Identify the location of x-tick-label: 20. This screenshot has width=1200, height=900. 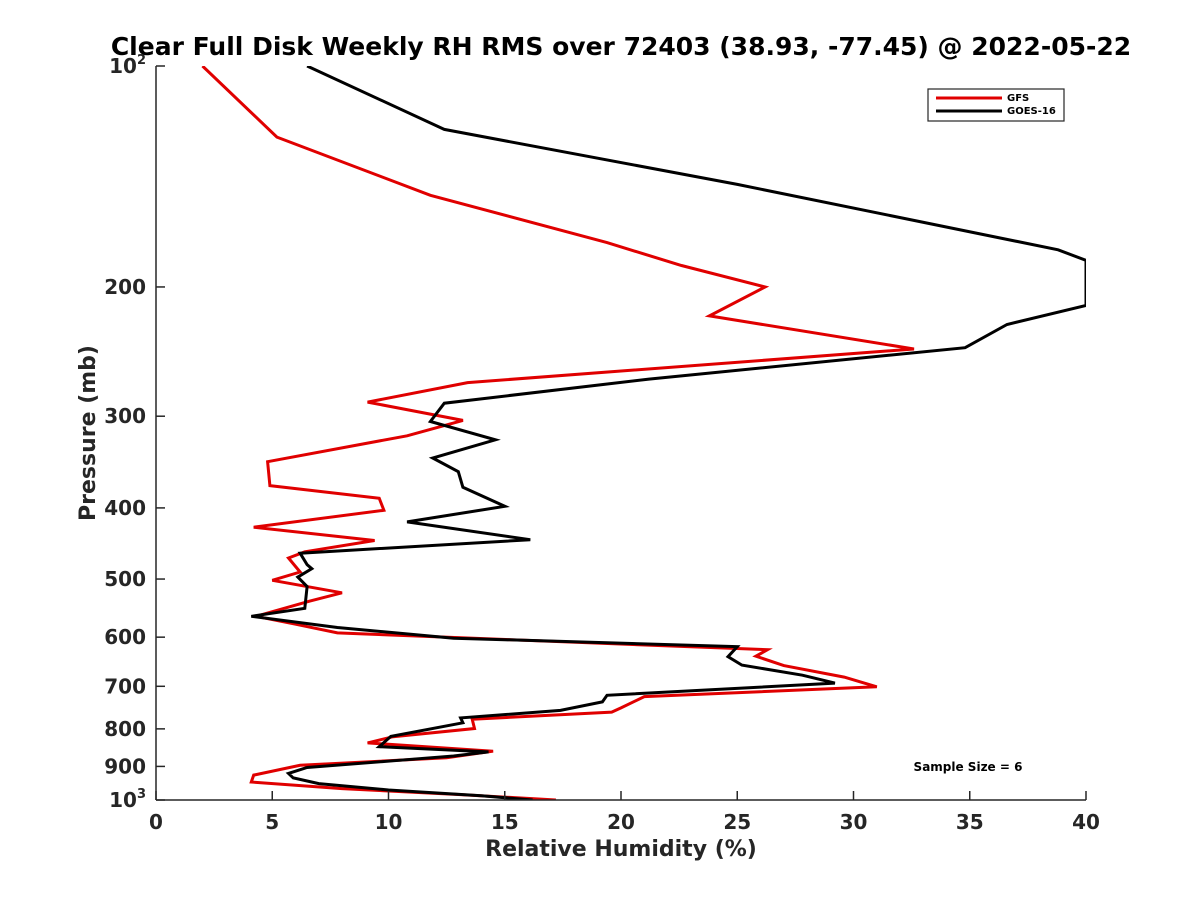
(621, 822).